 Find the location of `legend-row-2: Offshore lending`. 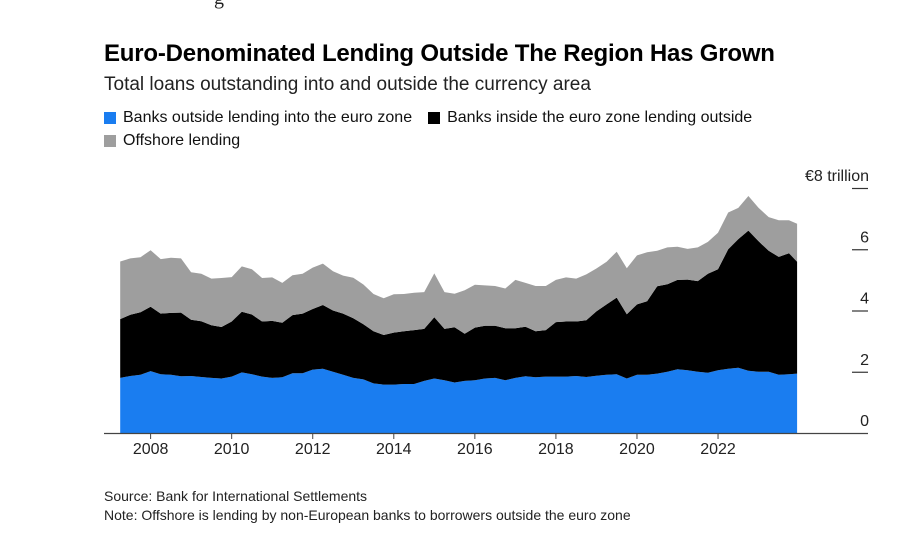

legend-row-2: Offshore lending is located at coordinates (180, 141).